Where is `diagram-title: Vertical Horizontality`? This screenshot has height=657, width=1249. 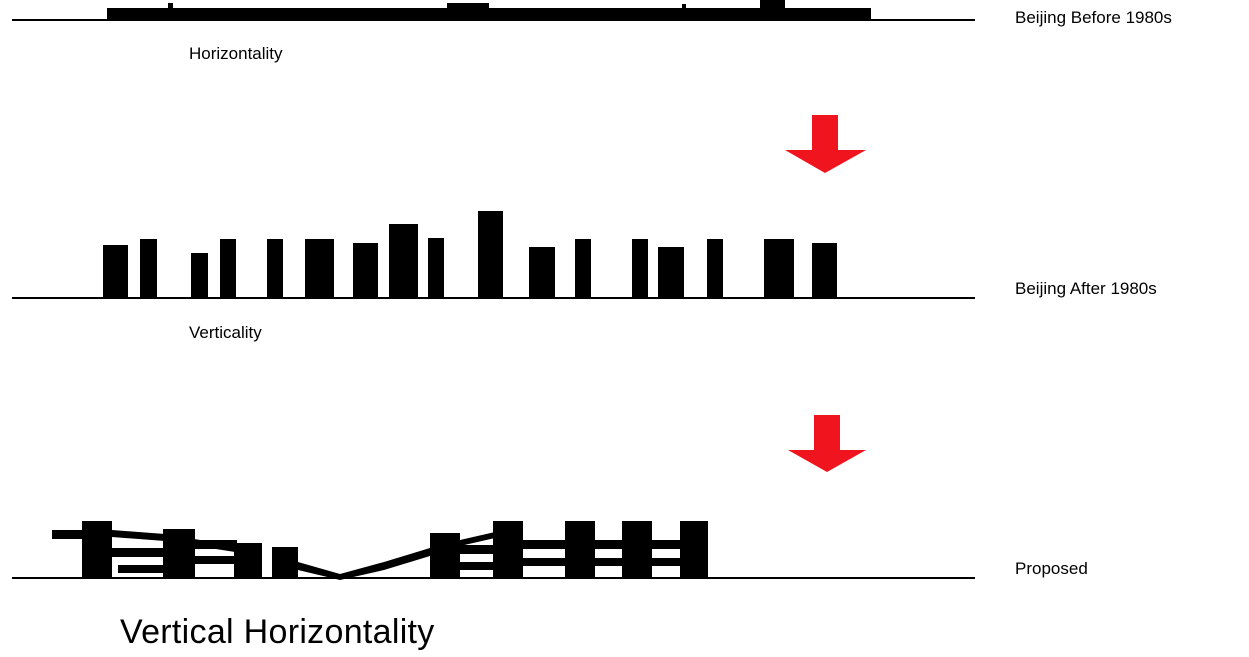
diagram-title: Vertical Horizontality is located at coordinates (277, 632).